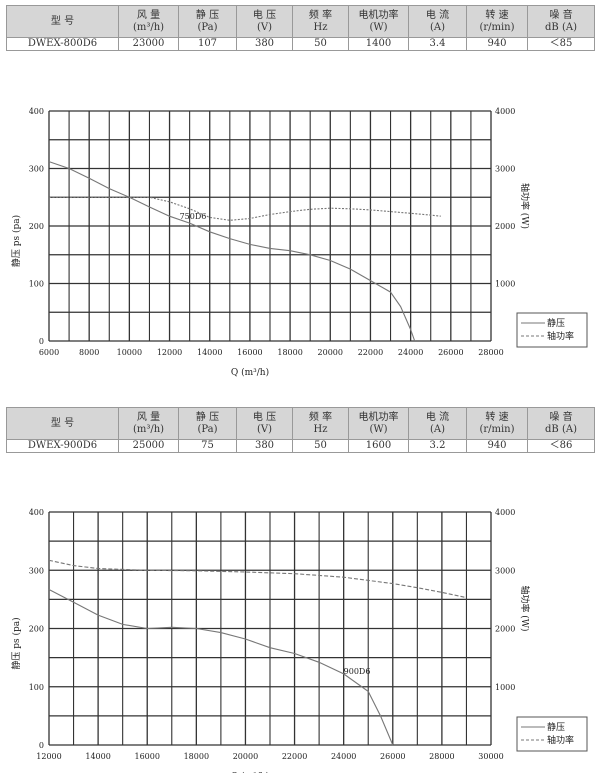 Image resolution: width=600 pixels, height=773 pixels. I want to click on legend-label: 轴功率, so click(560, 336).